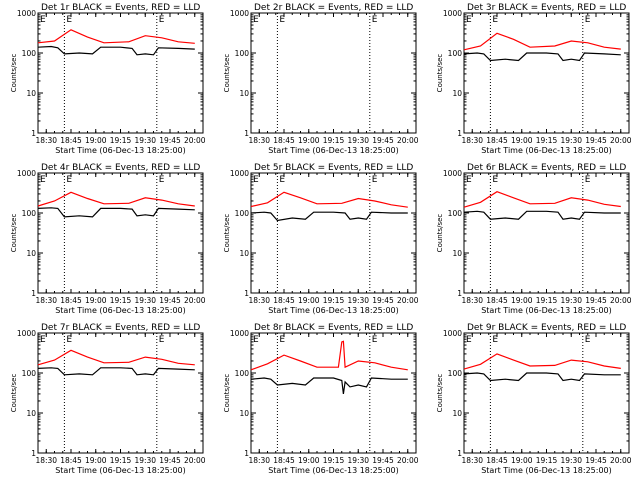 The image size is (640, 480). Describe the element at coordinates (546, 8) in the screenshot. I see `panel-title: Det 3r BLACK = Events, RED = LLD` at that location.